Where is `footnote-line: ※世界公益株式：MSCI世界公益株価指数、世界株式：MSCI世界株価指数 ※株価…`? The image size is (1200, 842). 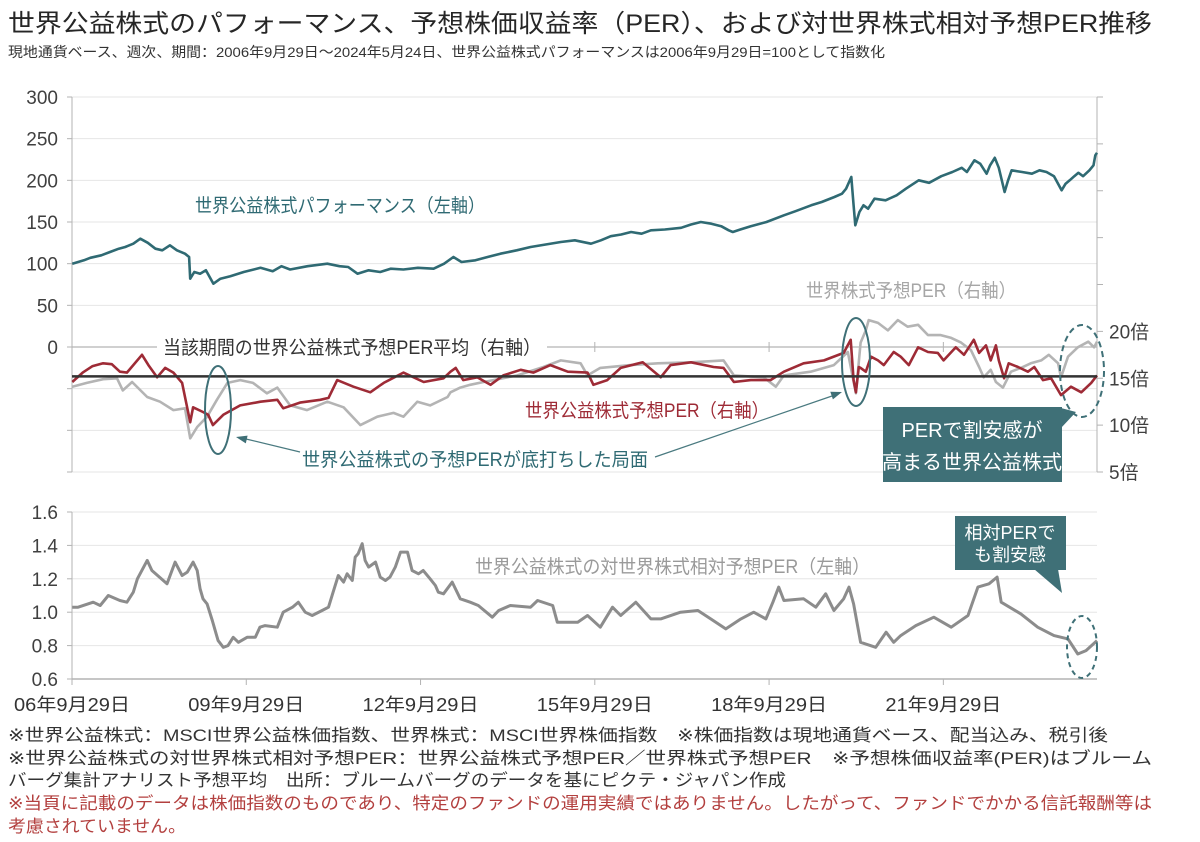 footnote-line: ※世界公益株式：MSCI世界公益株価指数、世界株式：MSCI世界株価指数 ※株価… is located at coordinates (558, 735).